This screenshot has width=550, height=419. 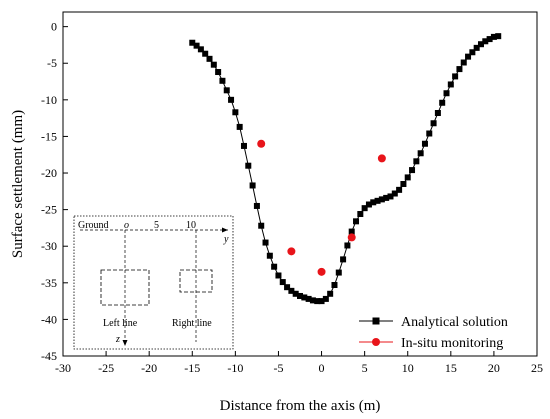 I want to click on x-tick-label: 0, so click(x=322, y=368).